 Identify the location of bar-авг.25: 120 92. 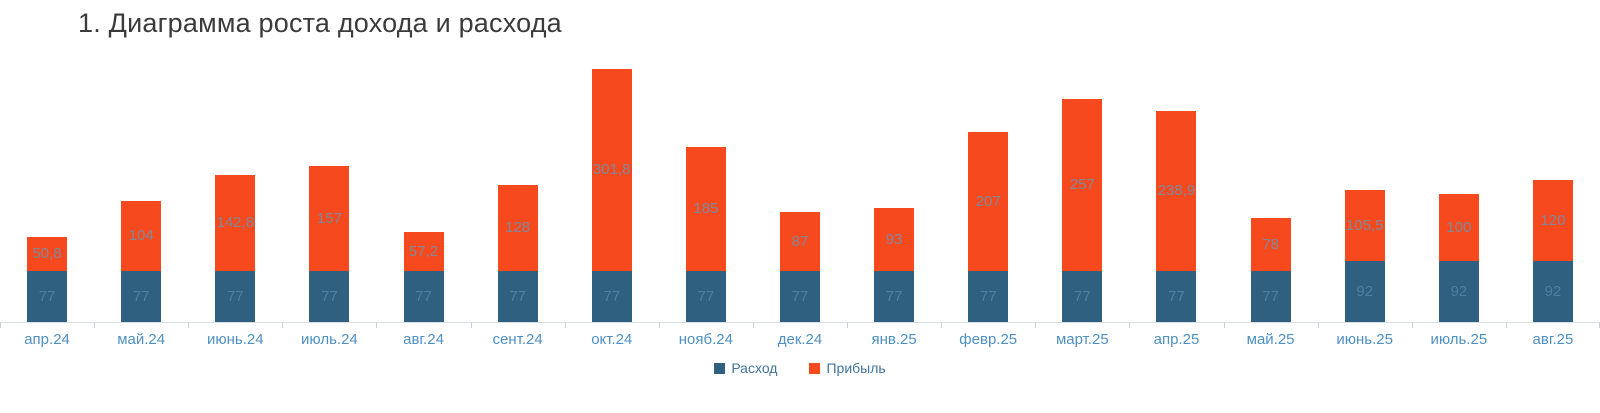
(1552, 251).